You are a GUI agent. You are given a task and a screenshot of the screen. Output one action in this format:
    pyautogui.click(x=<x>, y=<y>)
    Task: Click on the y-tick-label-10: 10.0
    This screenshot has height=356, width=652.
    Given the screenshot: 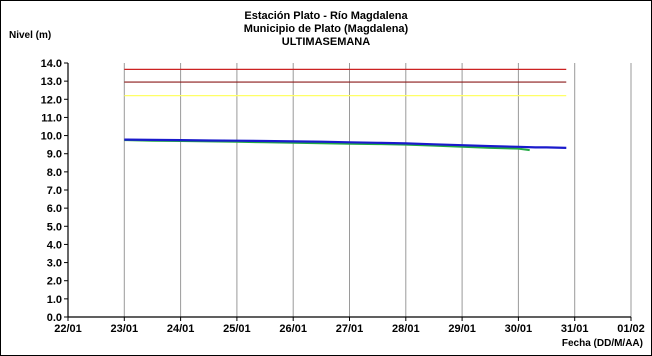 What is the action you would take?
    pyautogui.click(x=51, y=137)
    